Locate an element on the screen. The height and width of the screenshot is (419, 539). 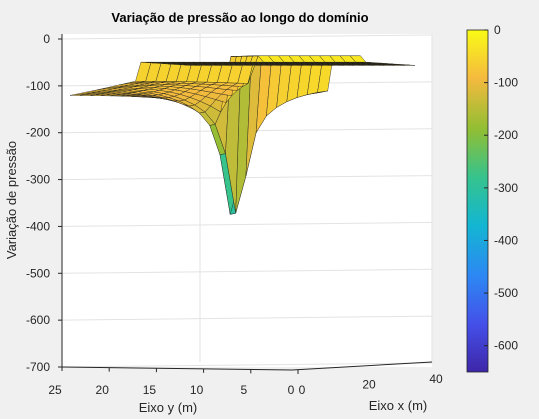
y-tick-label: 5 is located at coordinates (243, 390).